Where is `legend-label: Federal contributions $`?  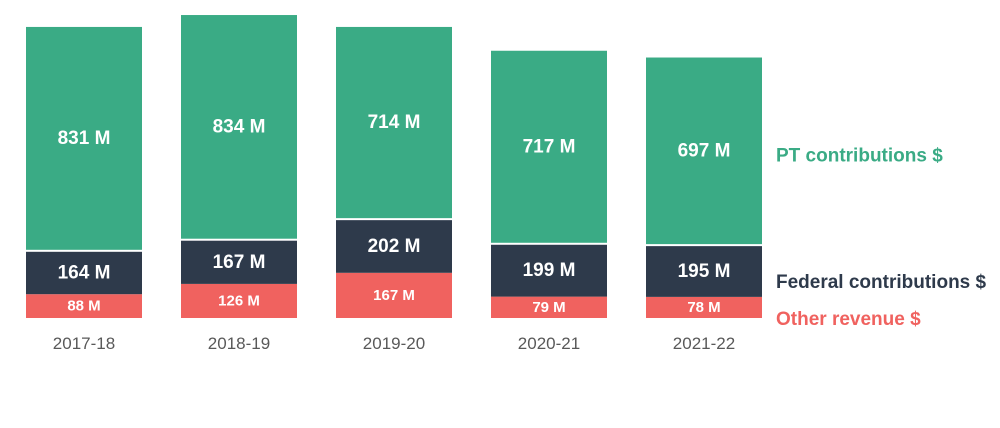 legend-label: Federal contributions $ is located at coordinates (881, 282).